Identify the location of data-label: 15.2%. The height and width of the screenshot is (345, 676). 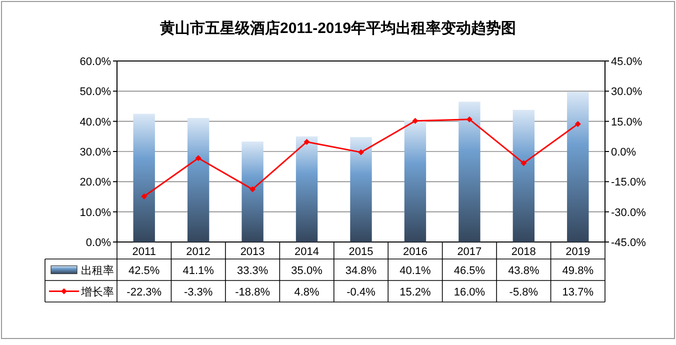
(416, 292).